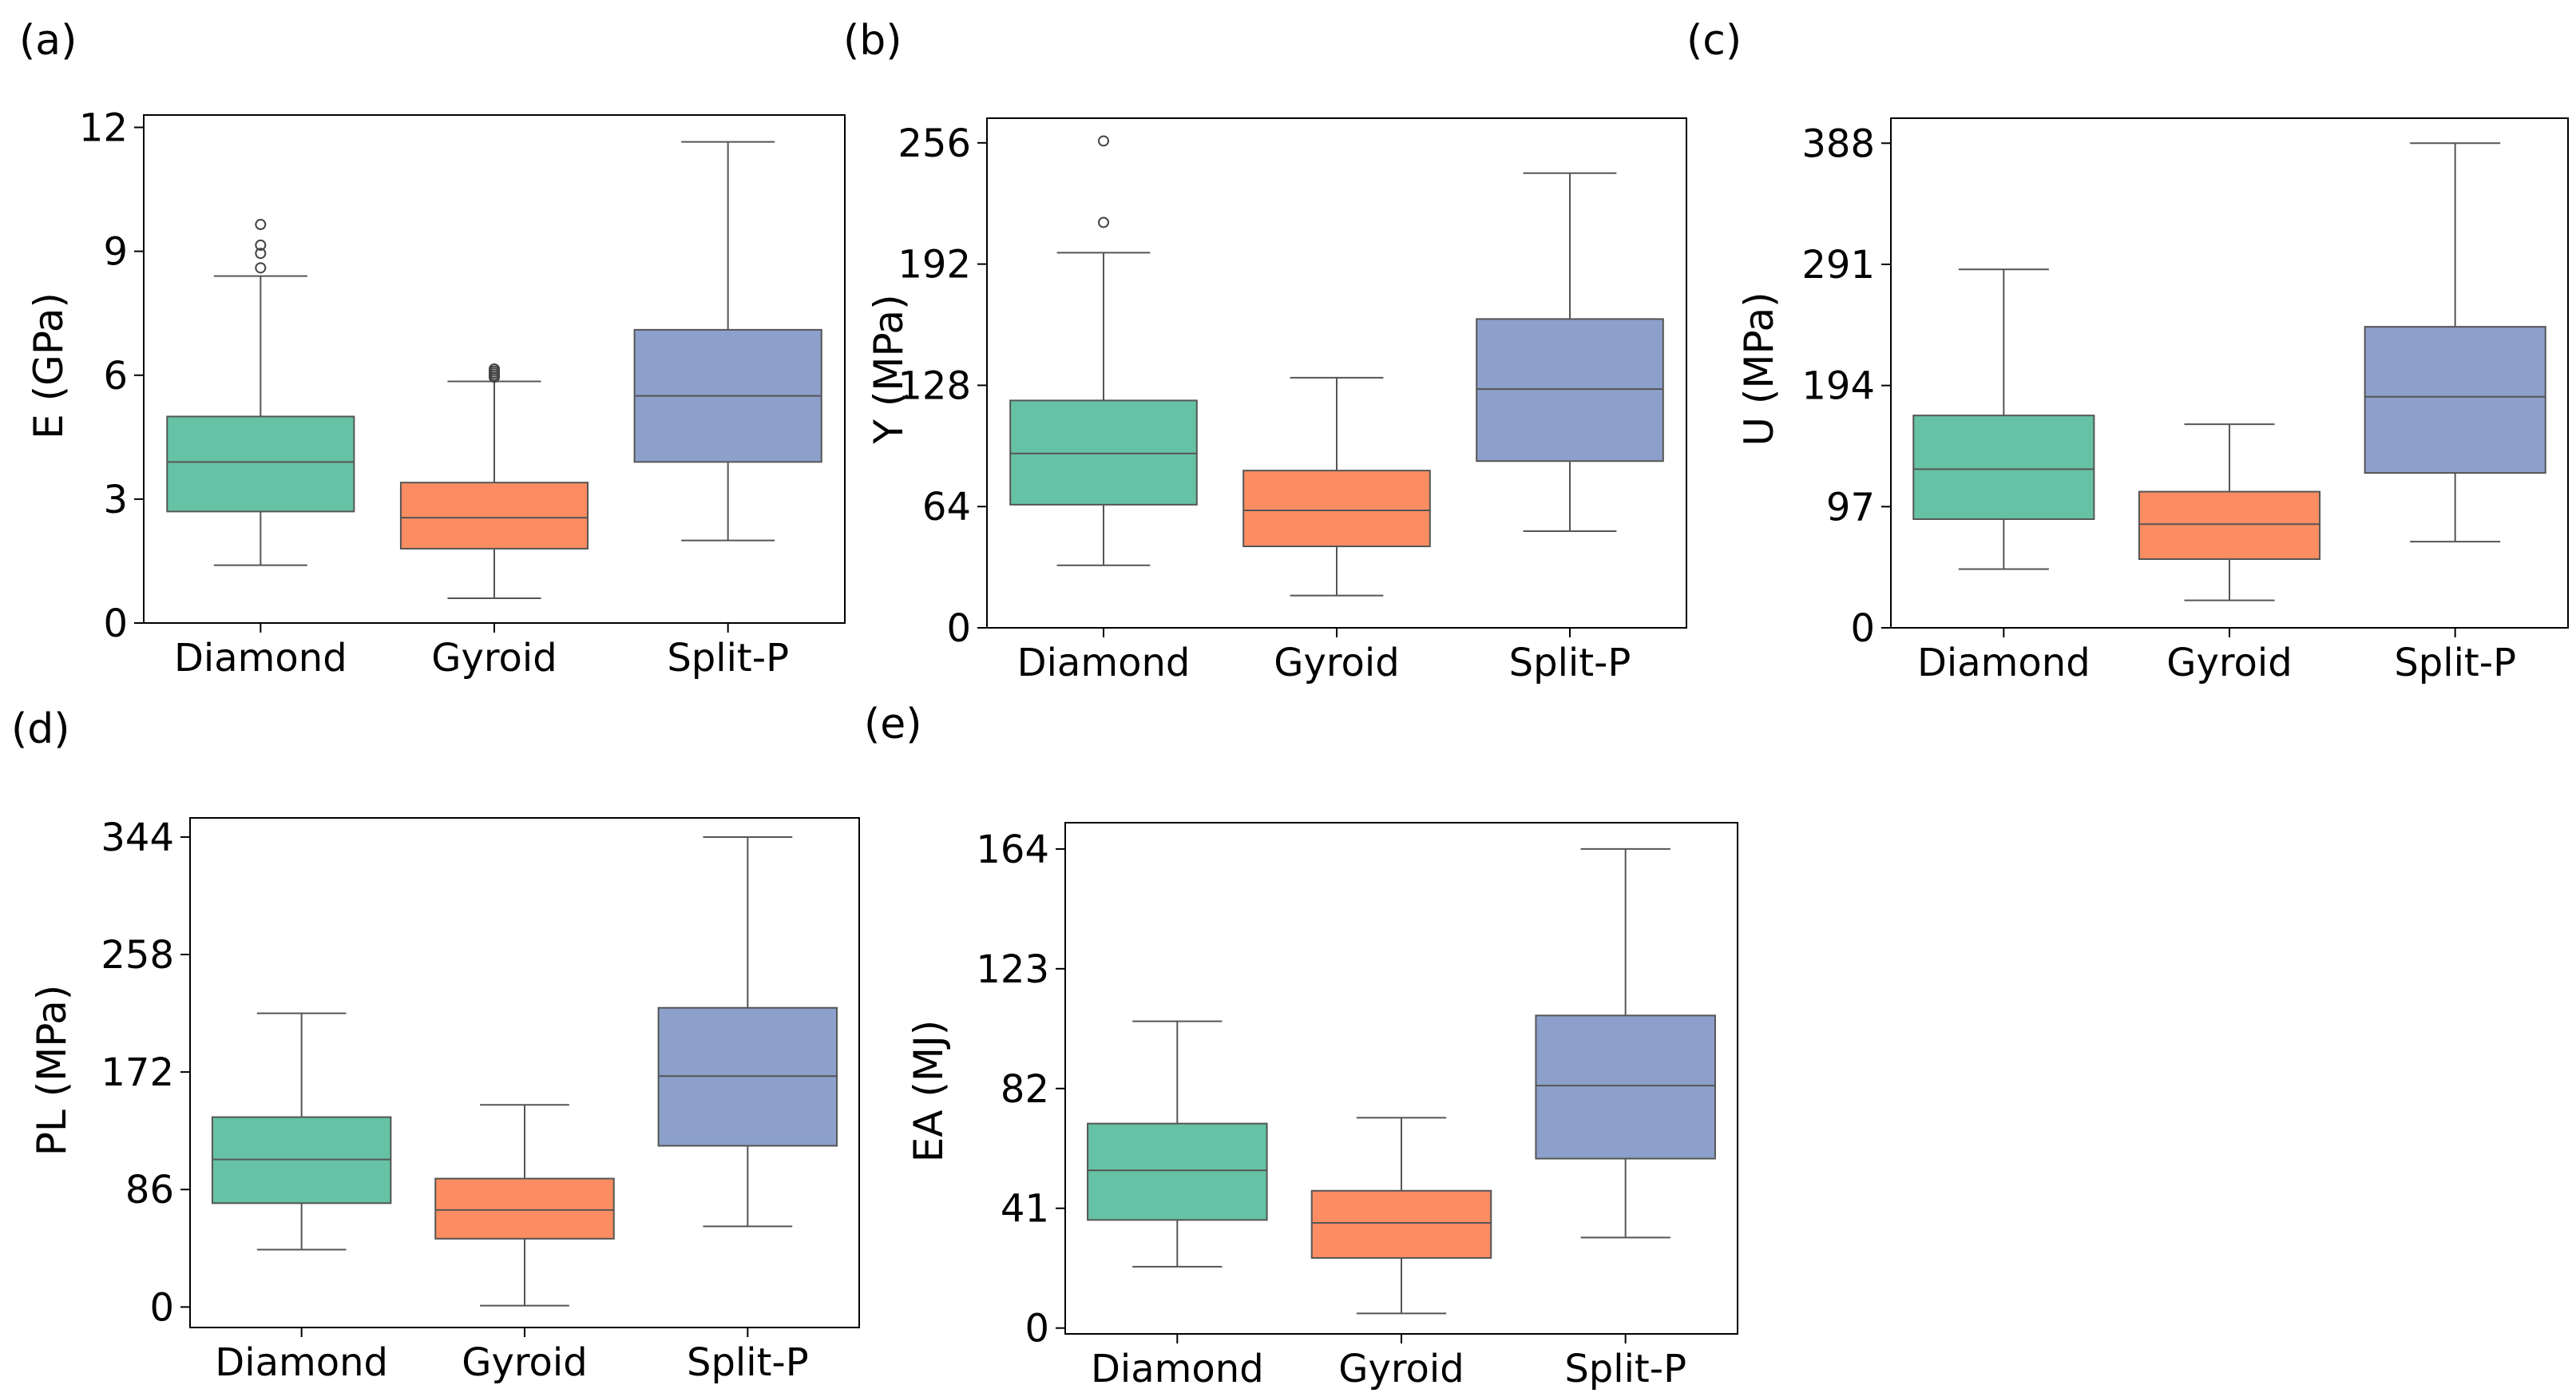  I want to click on y-tick-label: 388, so click(1838, 143).